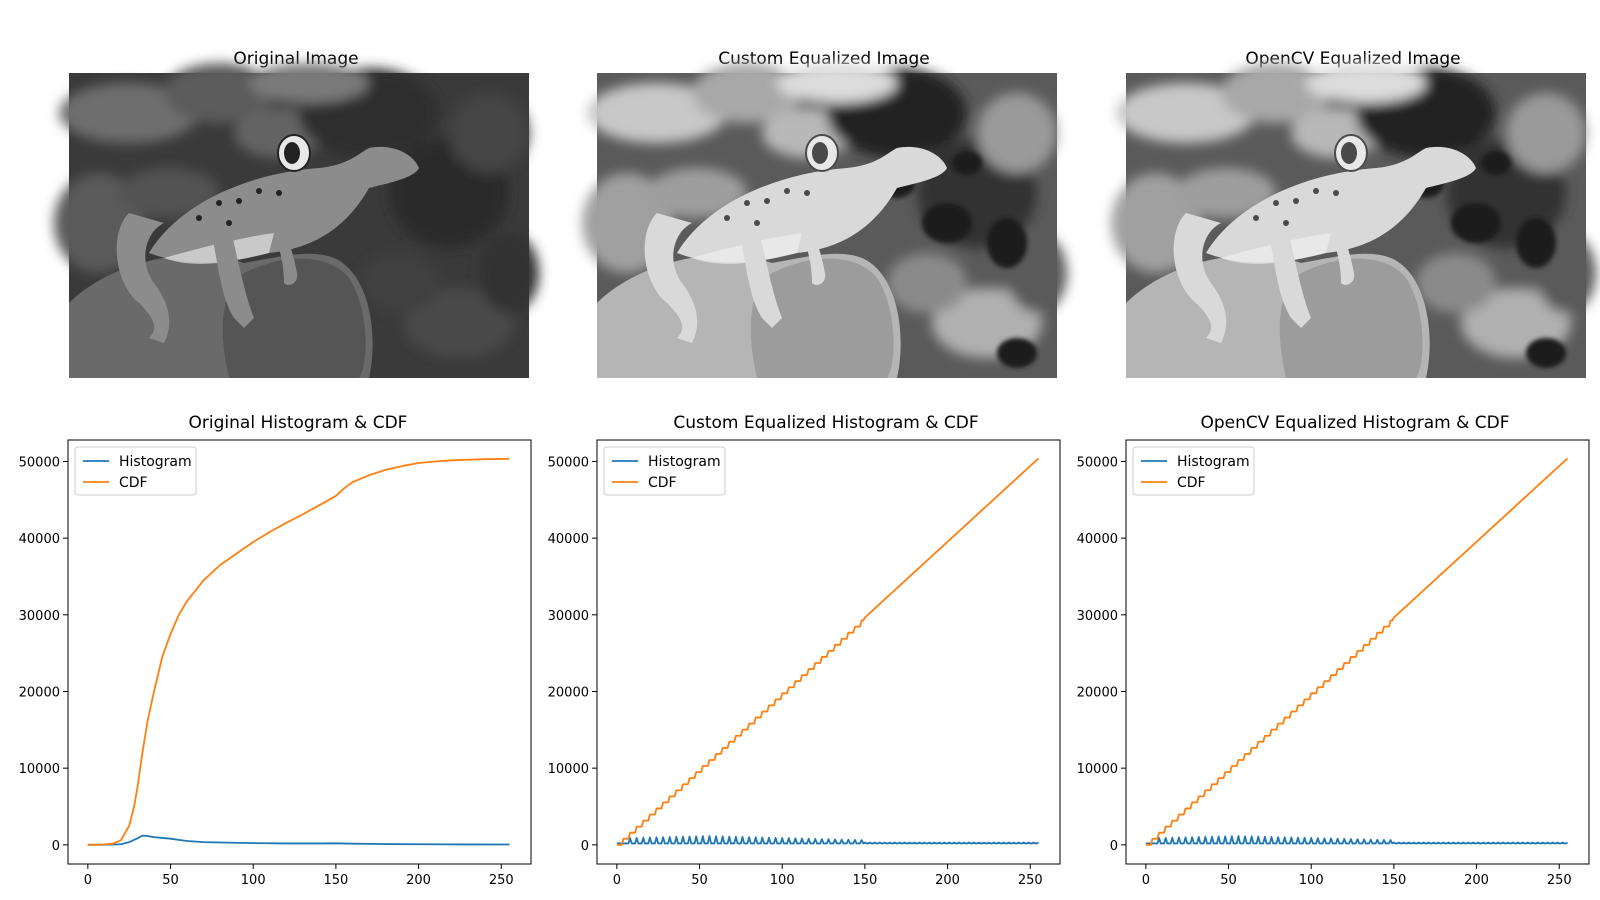 The width and height of the screenshot is (1600, 900). I want to click on chart-title-original: Original Histogram & CDF, so click(298, 423).